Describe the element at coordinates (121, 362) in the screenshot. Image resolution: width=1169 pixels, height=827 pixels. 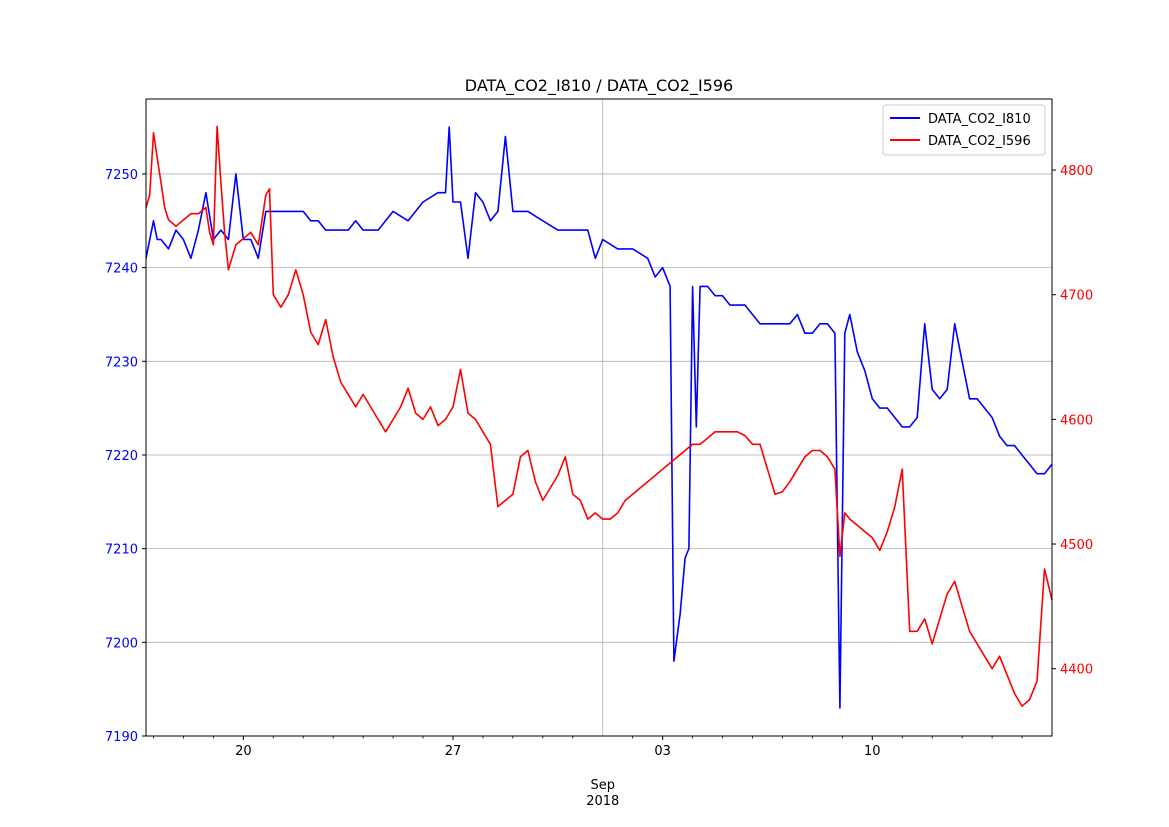
I see `y-left-tick-label: 7230` at that location.